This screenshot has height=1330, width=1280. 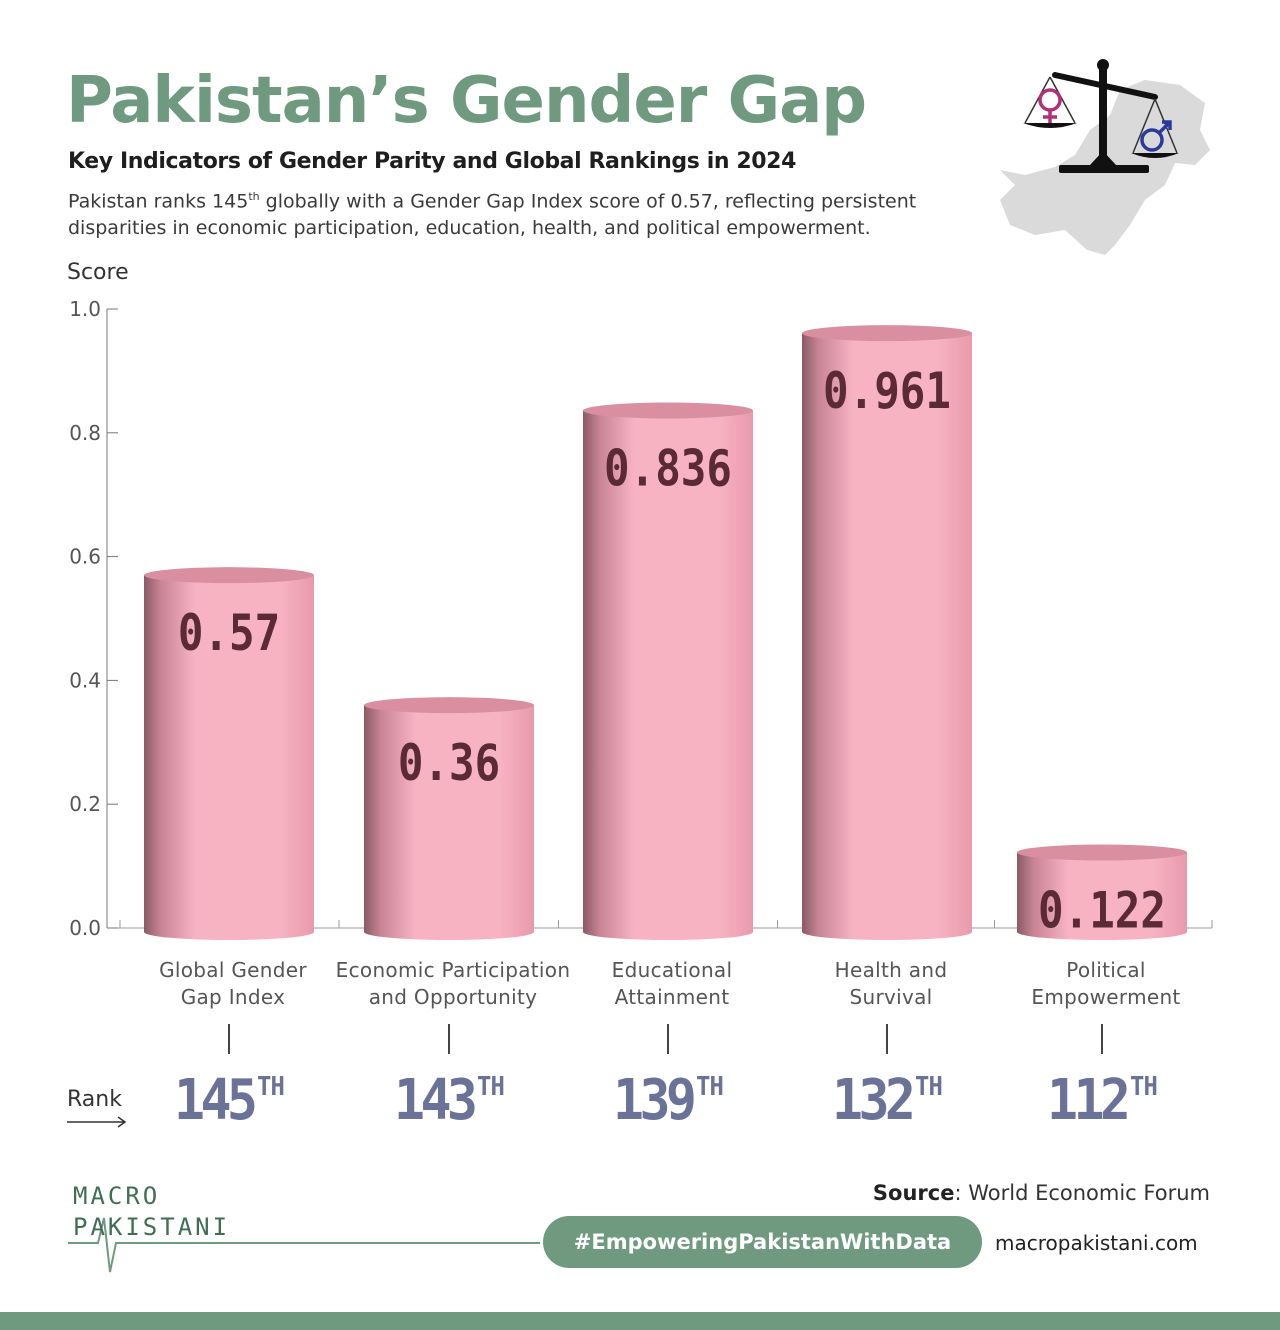 I want to click on rank-number: 112, so click(x=1089, y=1100).